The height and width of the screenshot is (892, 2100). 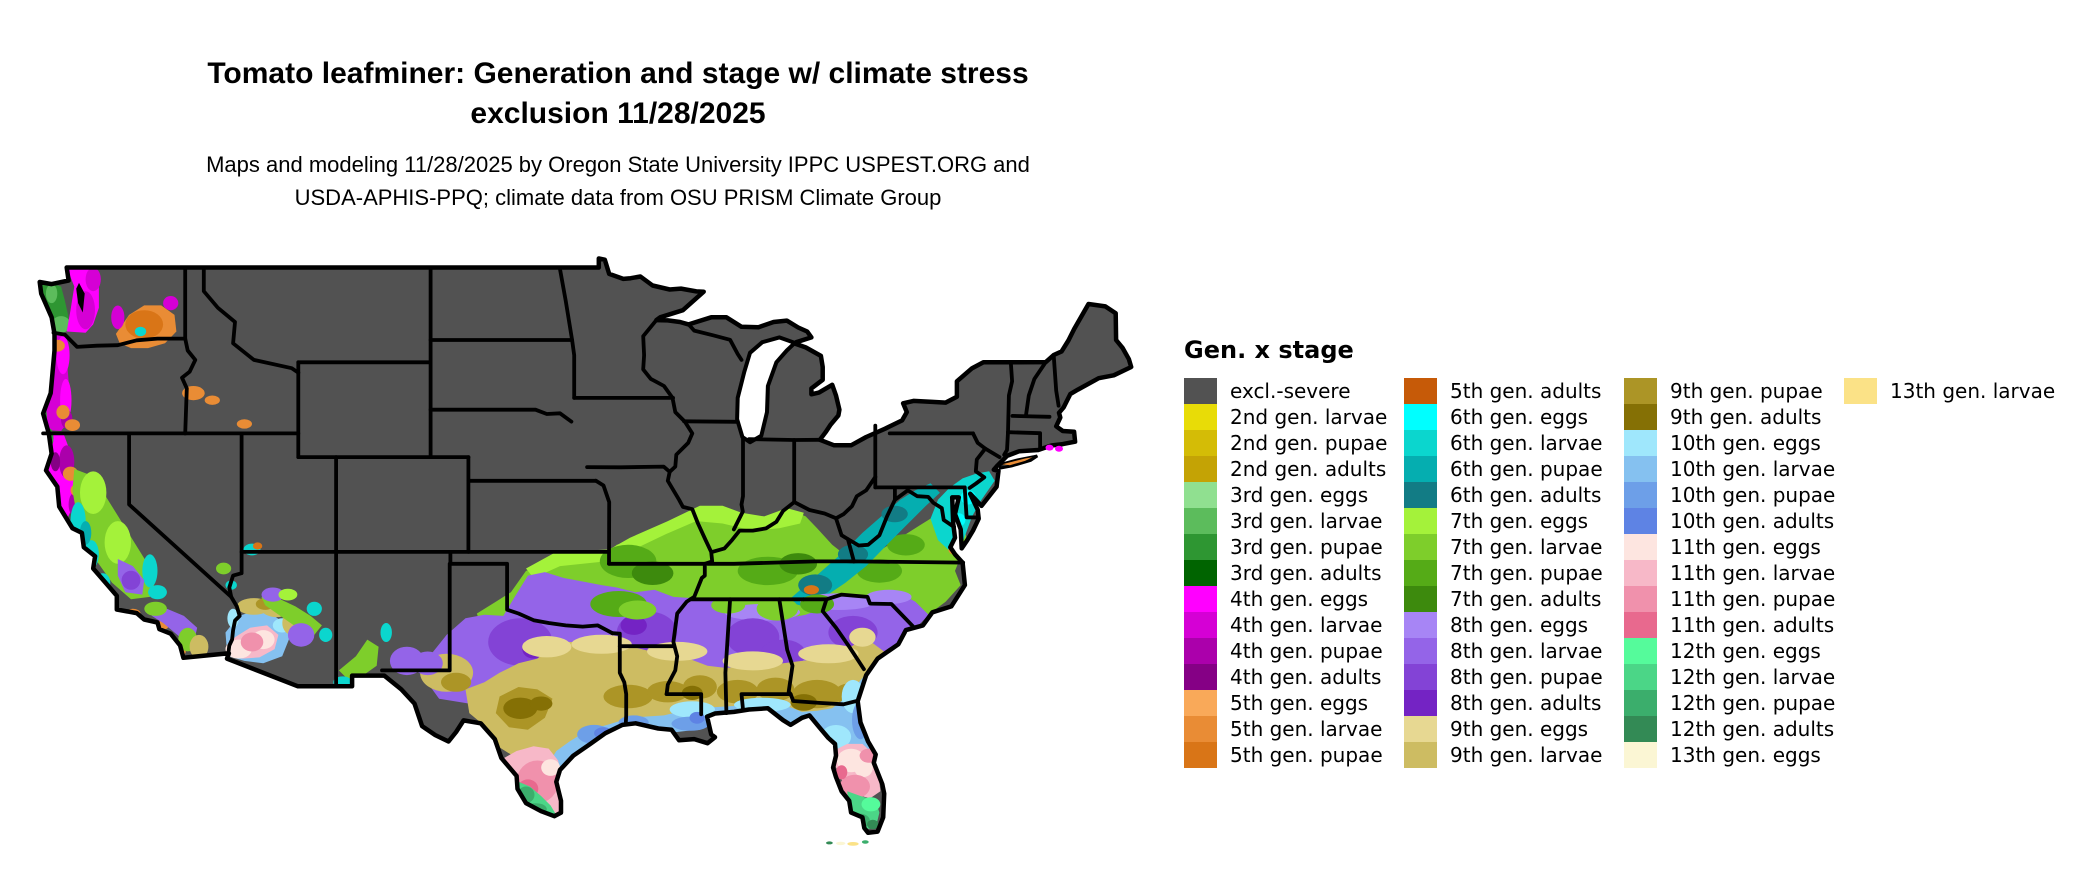 I want to click on legend-item-label: 7th gen. pupae, so click(x=1526, y=573).